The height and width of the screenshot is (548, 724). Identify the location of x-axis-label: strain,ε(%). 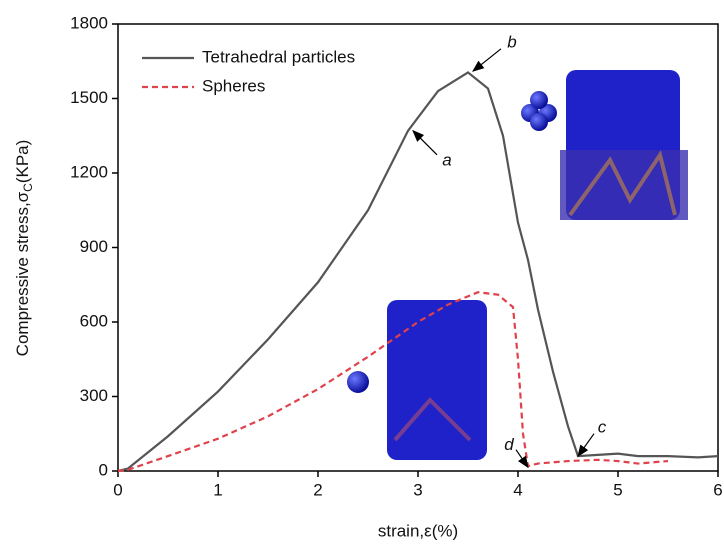
(418, 530).